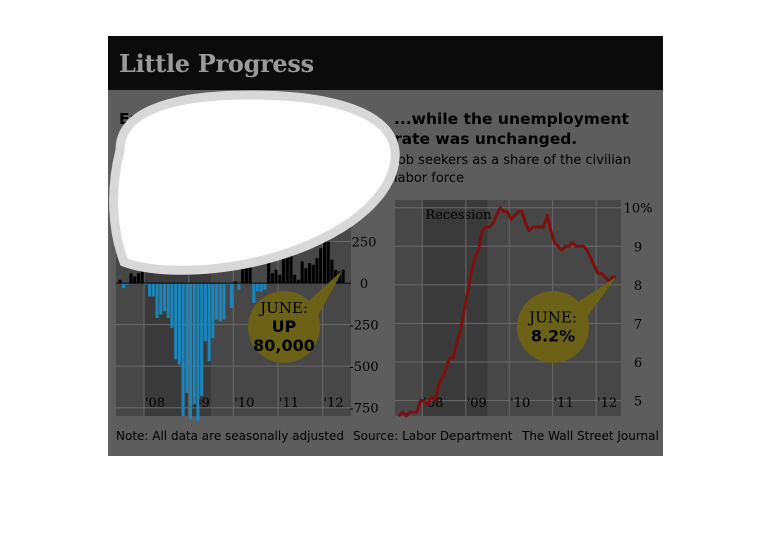  What do you see at coordinates (216, 63) in the screenshot?
I see `figure-title: Little Progress` at bounding box center [216, 63].